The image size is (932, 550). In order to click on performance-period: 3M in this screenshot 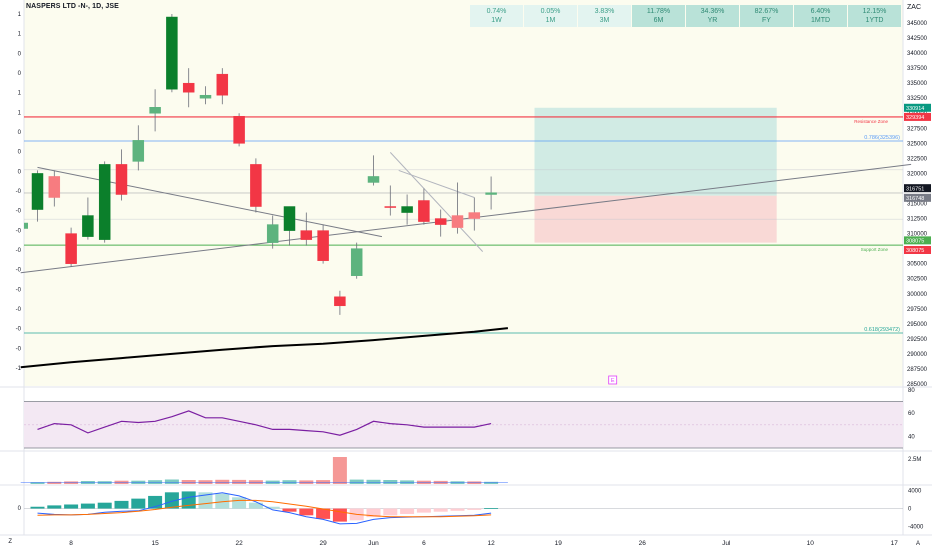, I will do `click(604, 20)`.